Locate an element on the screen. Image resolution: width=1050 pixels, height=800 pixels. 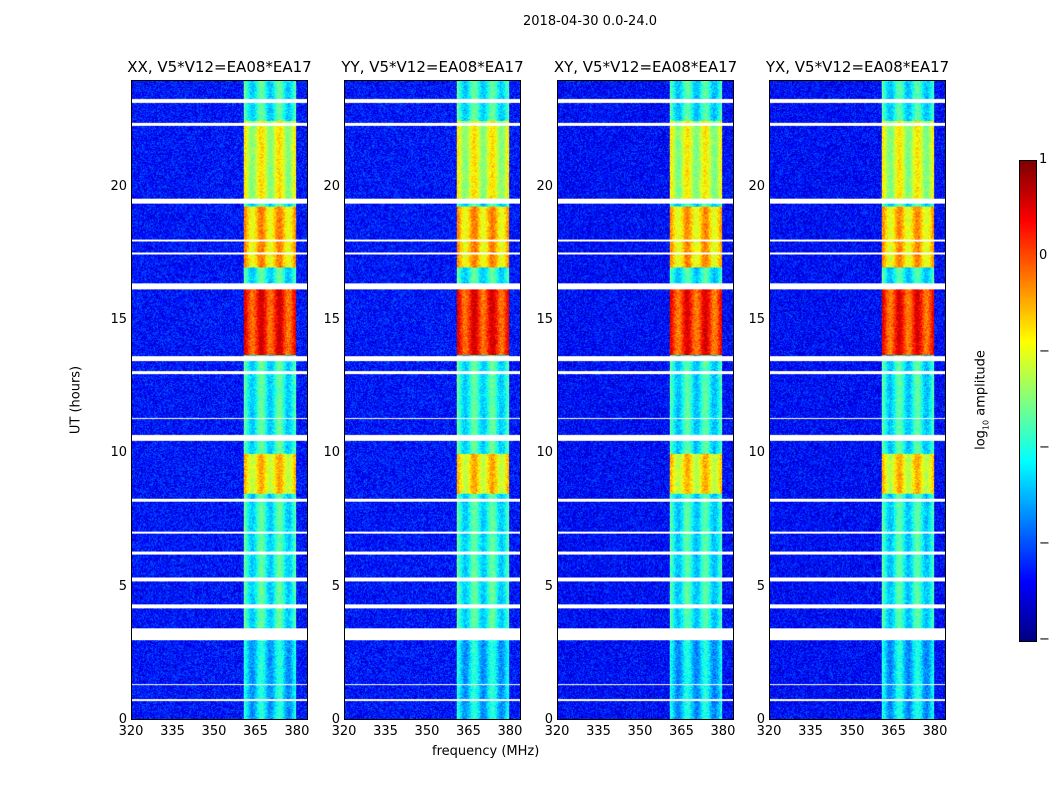
colorbar is located at coordinates (1028, 401).